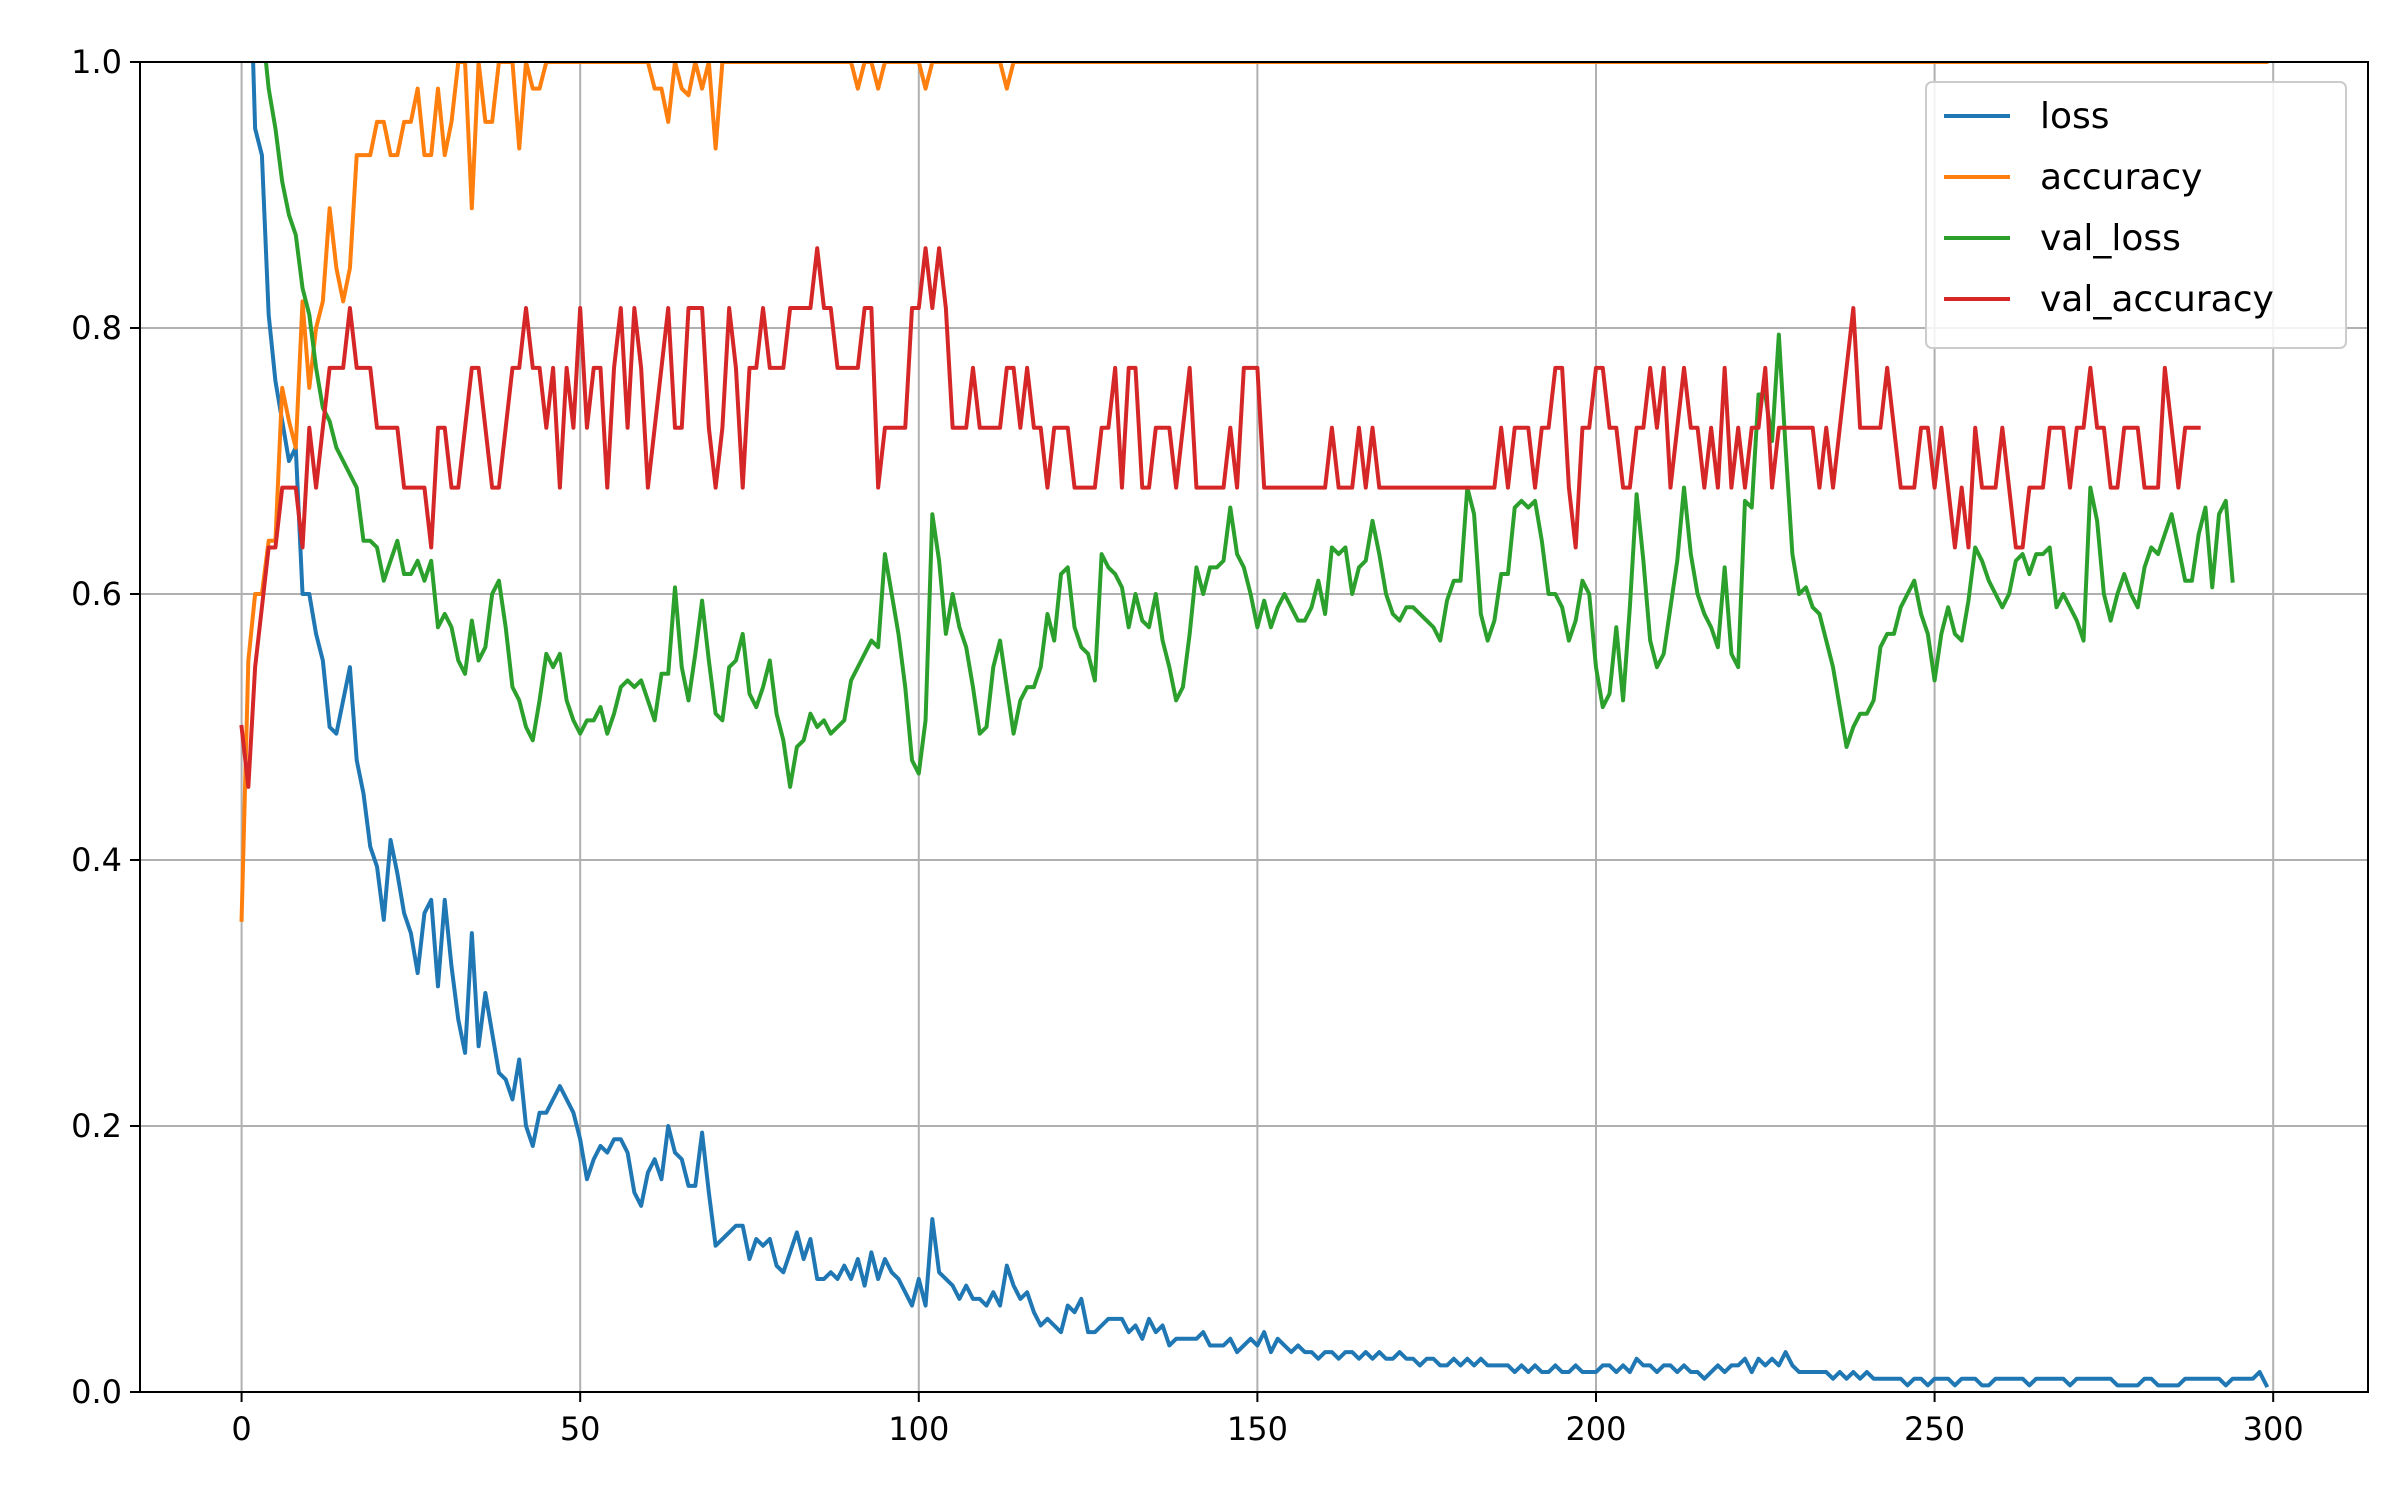 The height and width of the screenshot is (1500, 2400). What do you see at coordinates (2110, 238) in the screenshot?
I see `legend-label: val_loss` at bounding box center [2110, 238].